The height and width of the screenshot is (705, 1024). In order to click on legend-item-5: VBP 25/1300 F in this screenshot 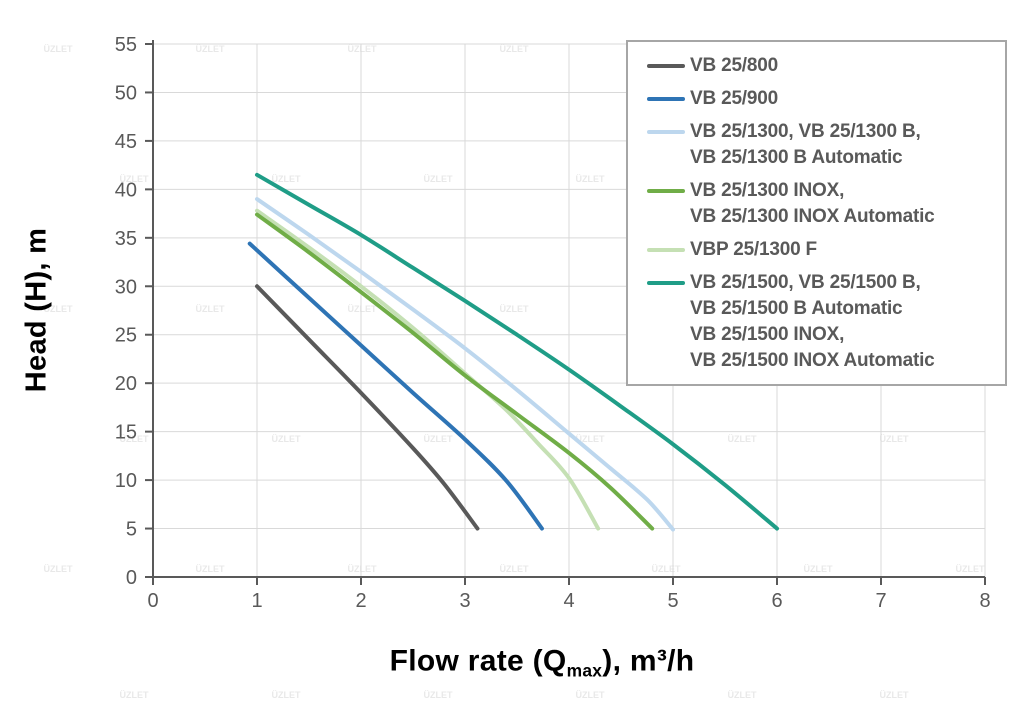, I will do `click(822, 250)`.